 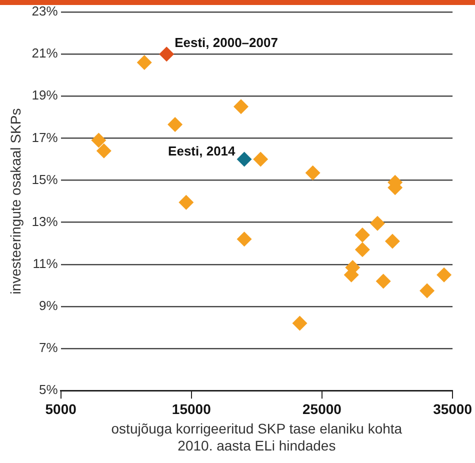 I want to click on y-tick-label: 23%, so click(x=45, y=11).